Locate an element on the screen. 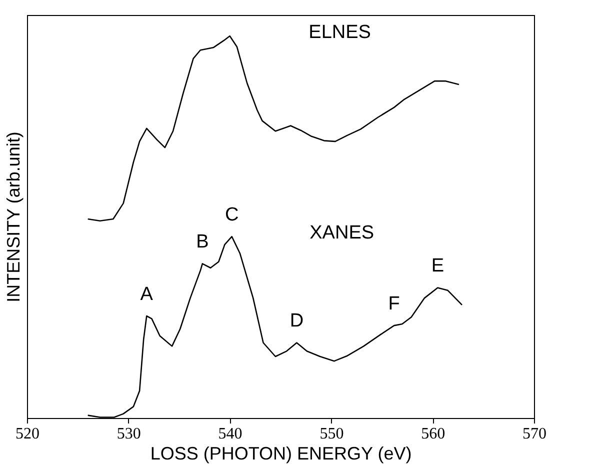 Image resolution: width=599 pixels, height=475 pixels. x-tick-label: 520 is located at coordinates (28, 434).